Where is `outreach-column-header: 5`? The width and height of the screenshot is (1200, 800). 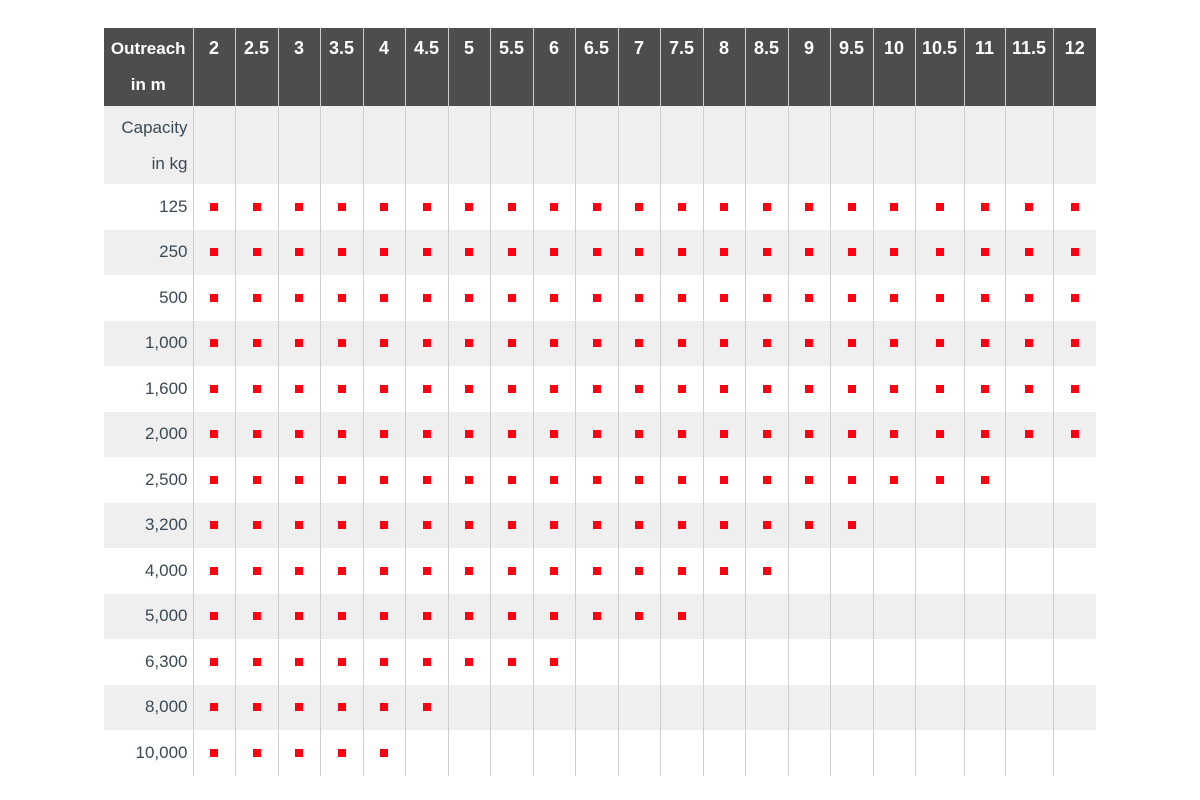
outreach-column-header: 5 is located at coordinates (468, 67).